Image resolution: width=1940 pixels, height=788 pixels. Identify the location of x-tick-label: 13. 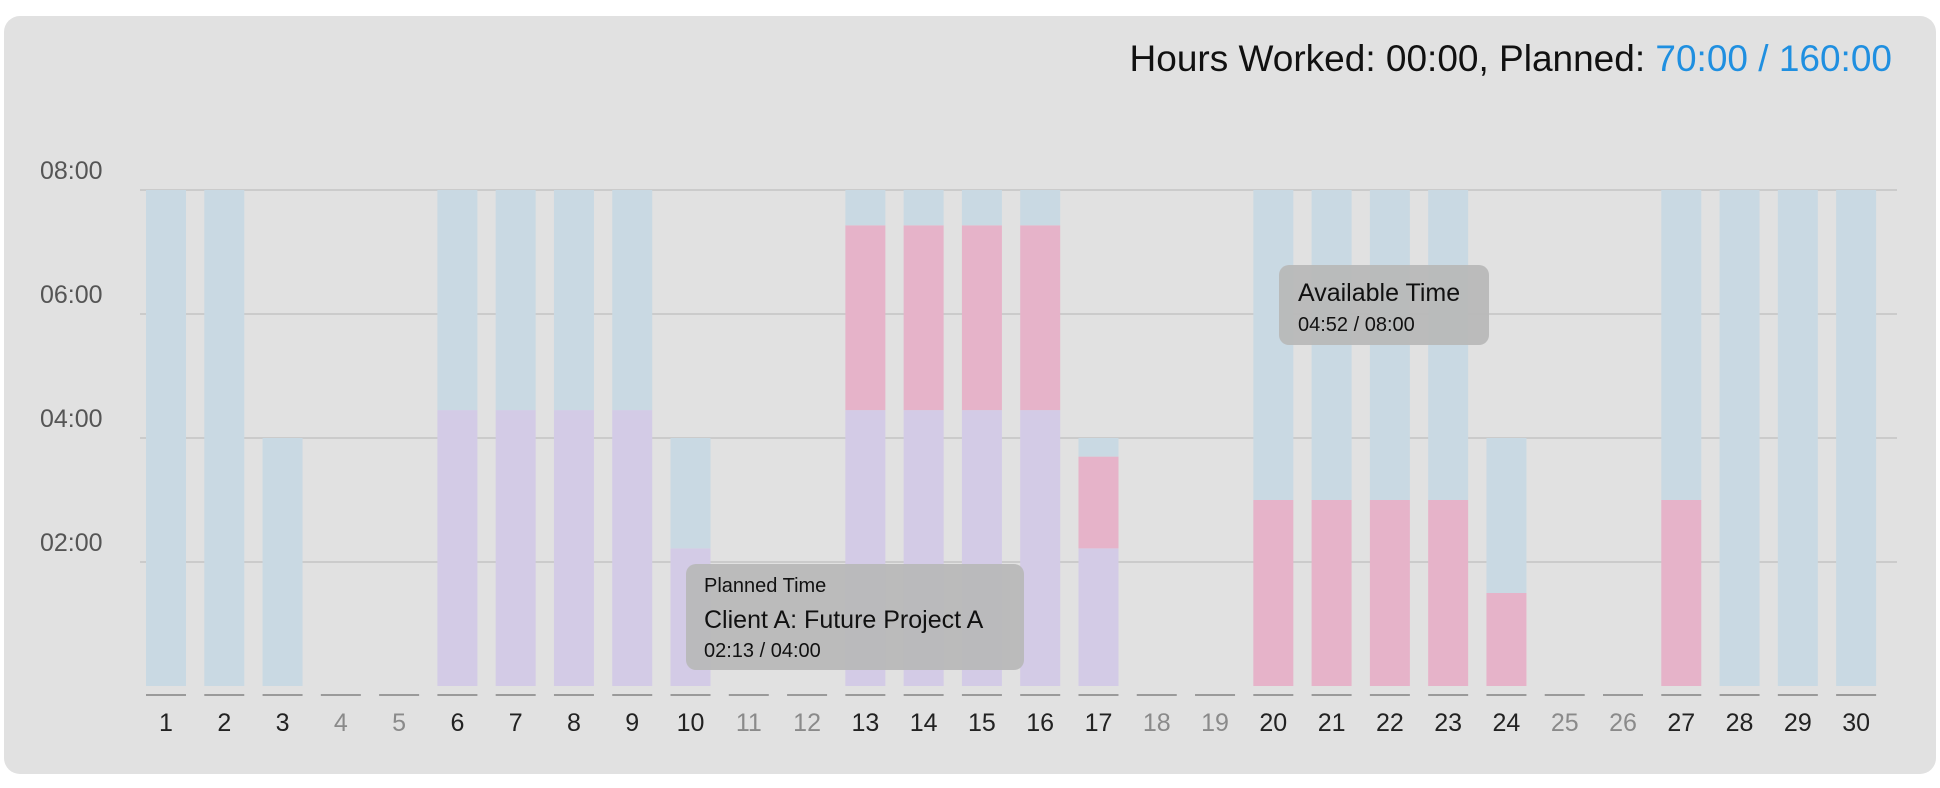
(865, 723).